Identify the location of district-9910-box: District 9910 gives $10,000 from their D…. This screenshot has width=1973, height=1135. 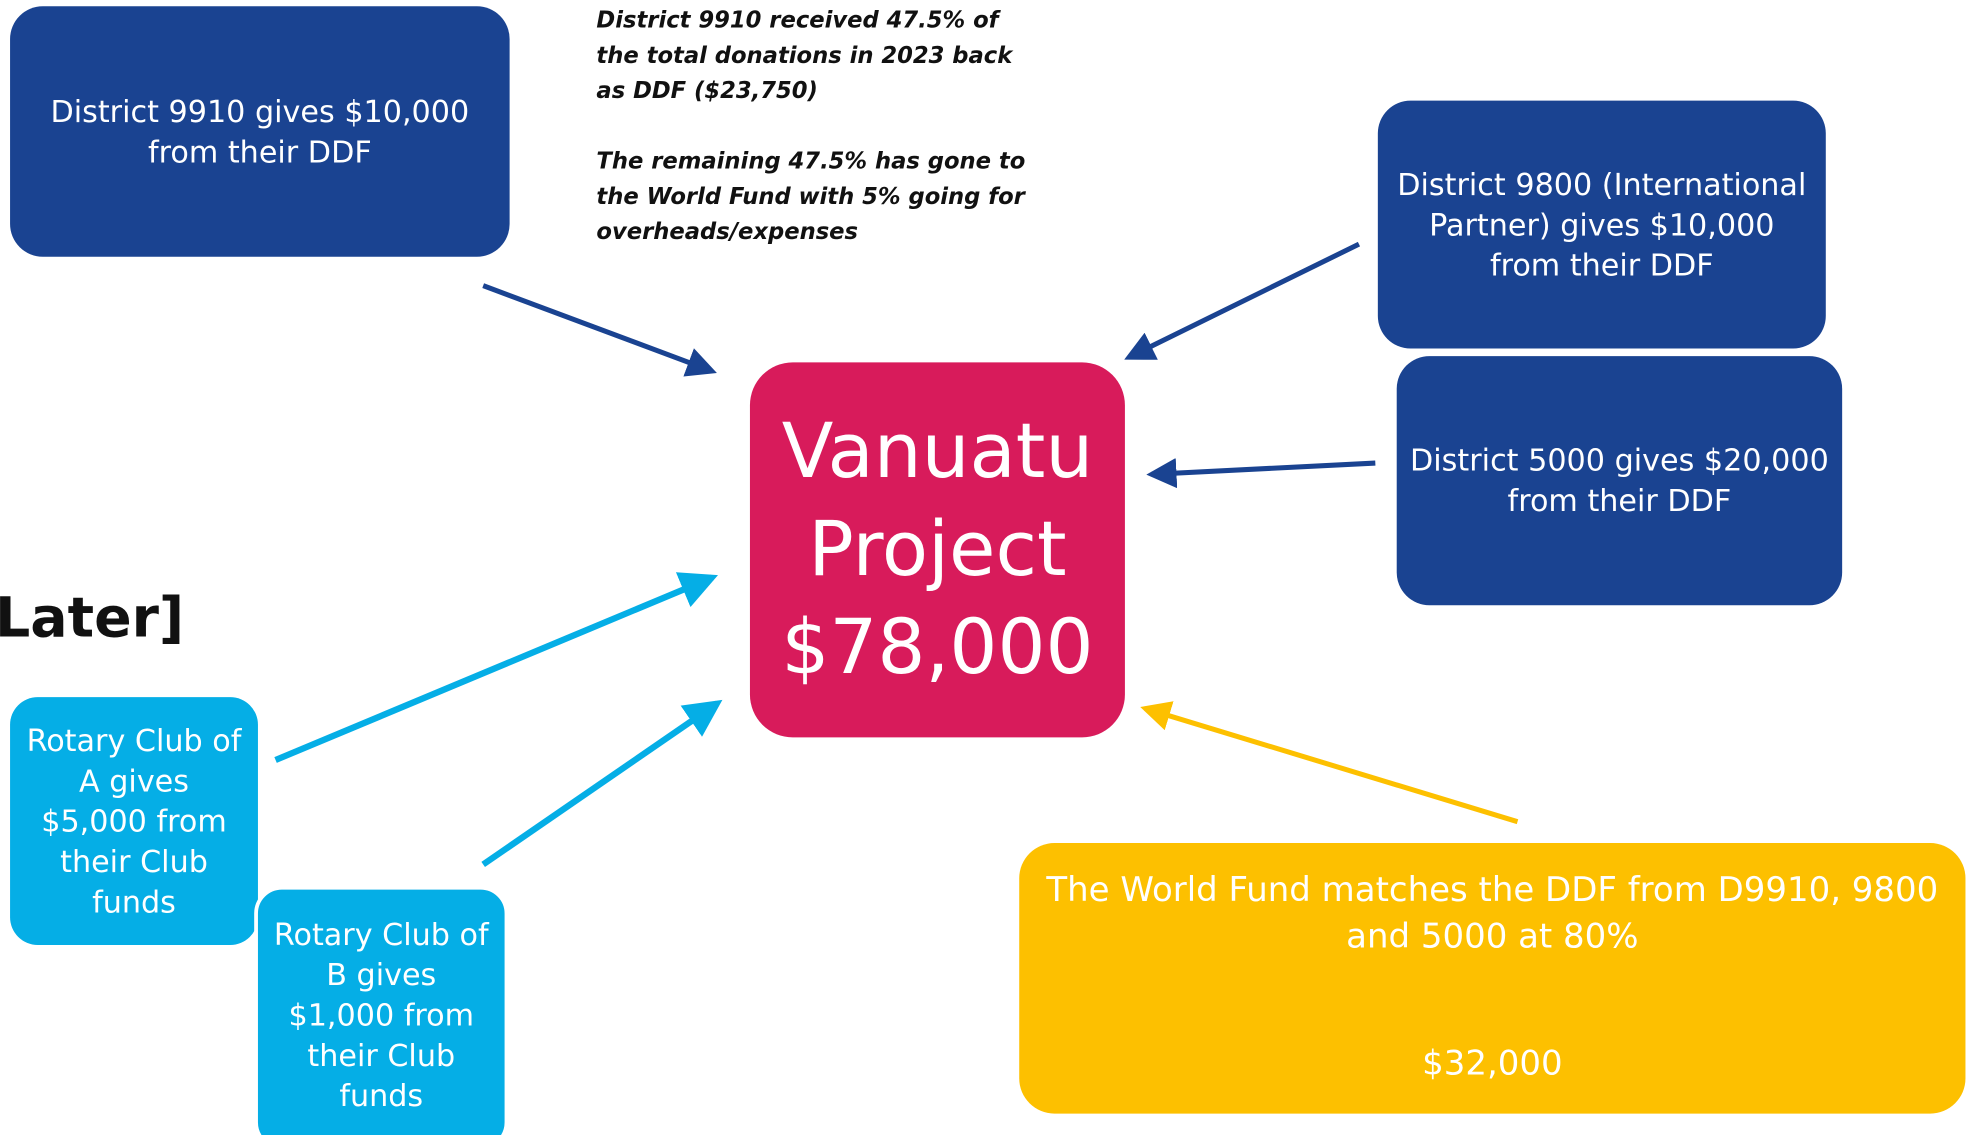
(260, 131).